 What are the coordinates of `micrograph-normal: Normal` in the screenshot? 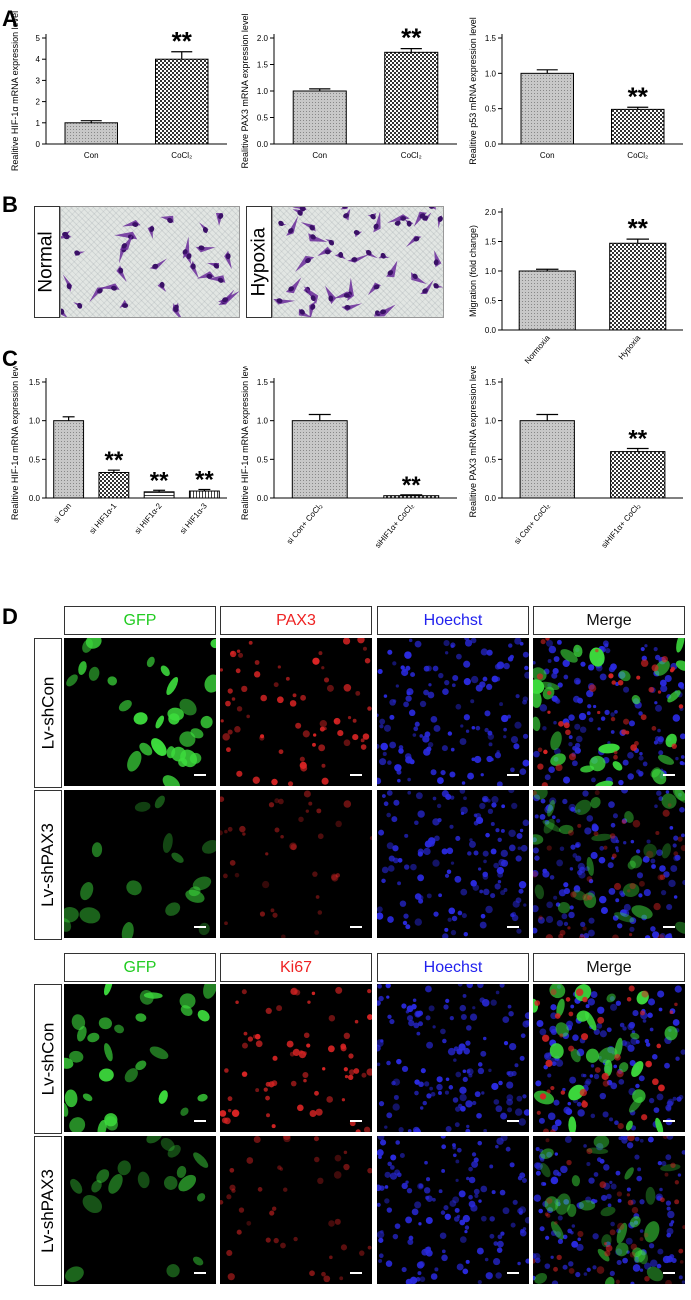 It's located at (137, 262).